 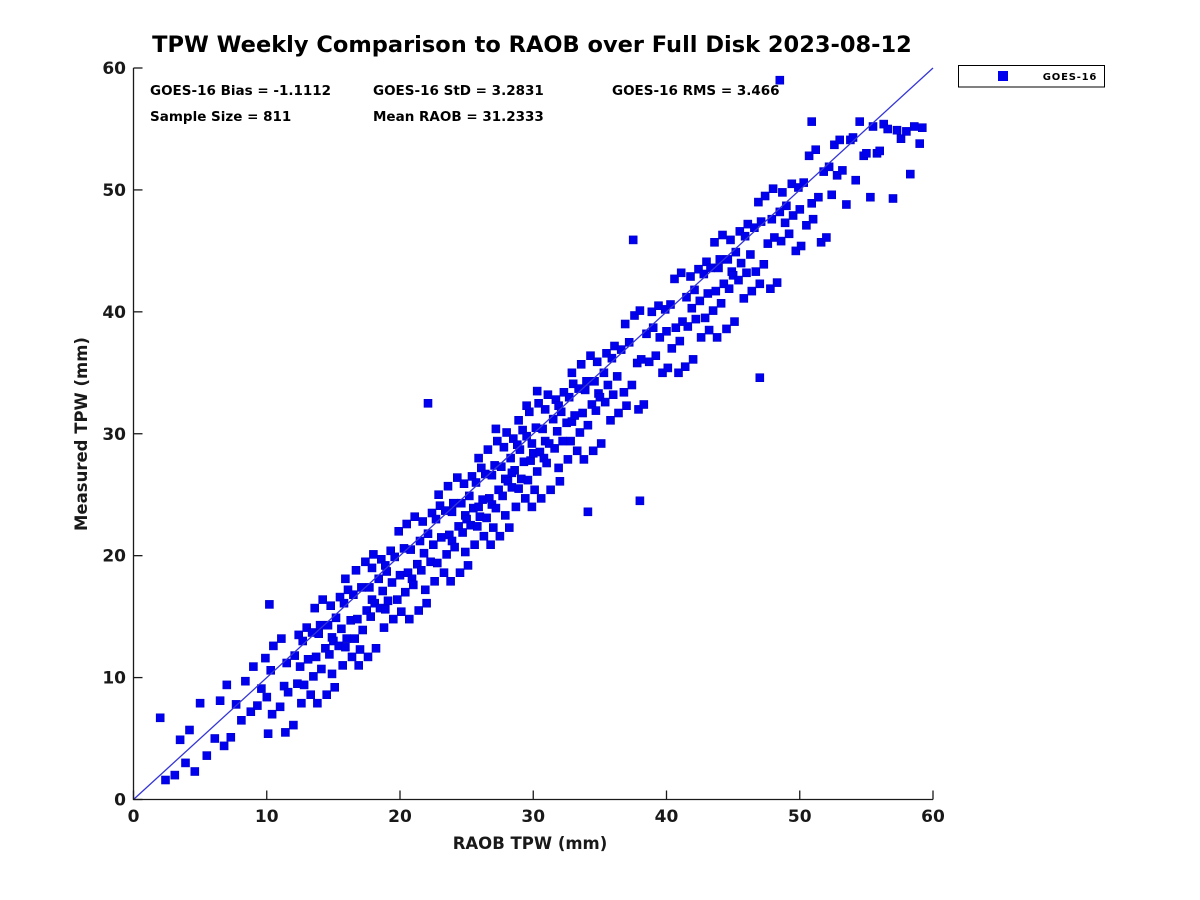 I want to click on x-tick-labels: 0 10 20 30 40 50 60, so click(x=536, y=817).